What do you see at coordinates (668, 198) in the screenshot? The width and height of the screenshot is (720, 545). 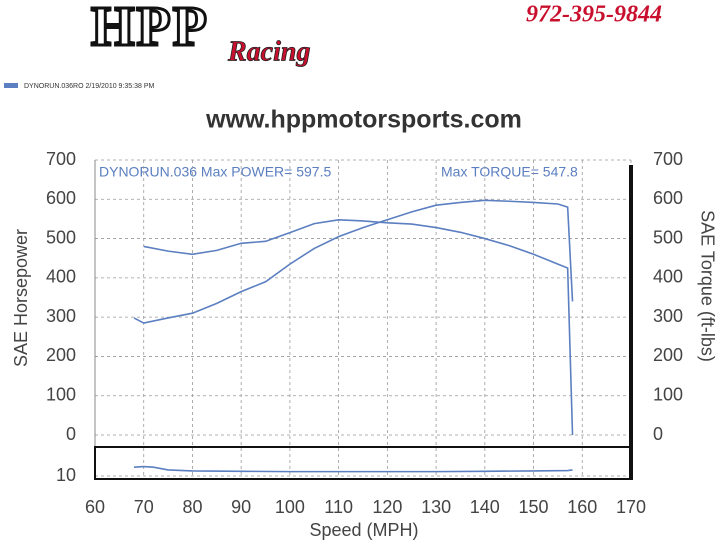 I see `y2-tick-label: 600` at bounding box center [668, 198].